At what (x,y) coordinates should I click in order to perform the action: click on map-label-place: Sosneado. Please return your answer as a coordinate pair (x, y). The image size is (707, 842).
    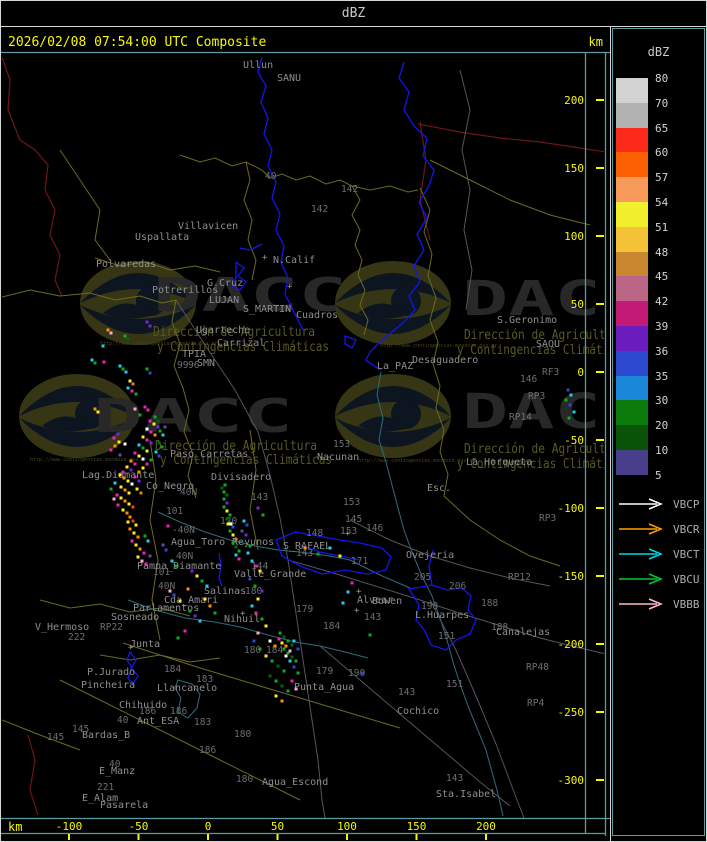
    Looking at the image, I should click on (135, 617).